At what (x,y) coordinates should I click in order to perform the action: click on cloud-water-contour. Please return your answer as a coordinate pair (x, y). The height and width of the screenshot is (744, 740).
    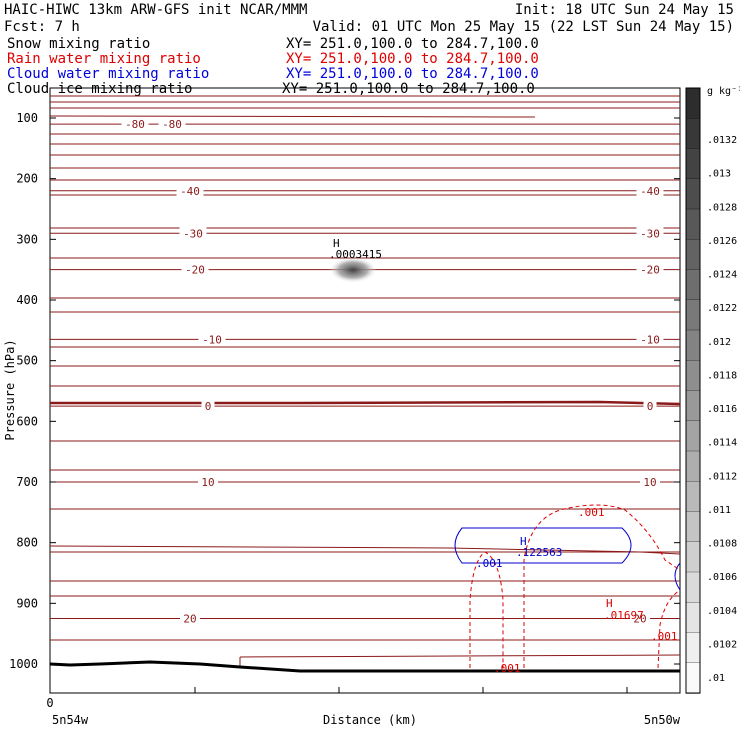
    Looking at the image, I should click on (543, 545).